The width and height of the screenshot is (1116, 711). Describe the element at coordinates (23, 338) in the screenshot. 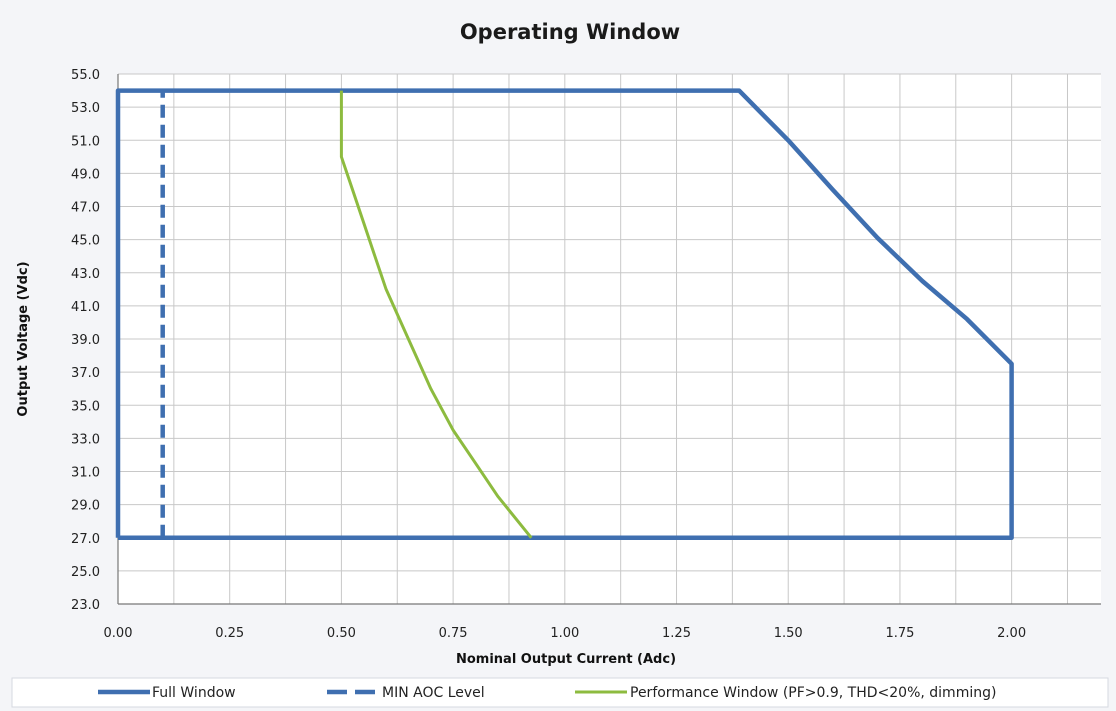

I see `y-axis-title: Output Voltage (Vdc)` at that location.